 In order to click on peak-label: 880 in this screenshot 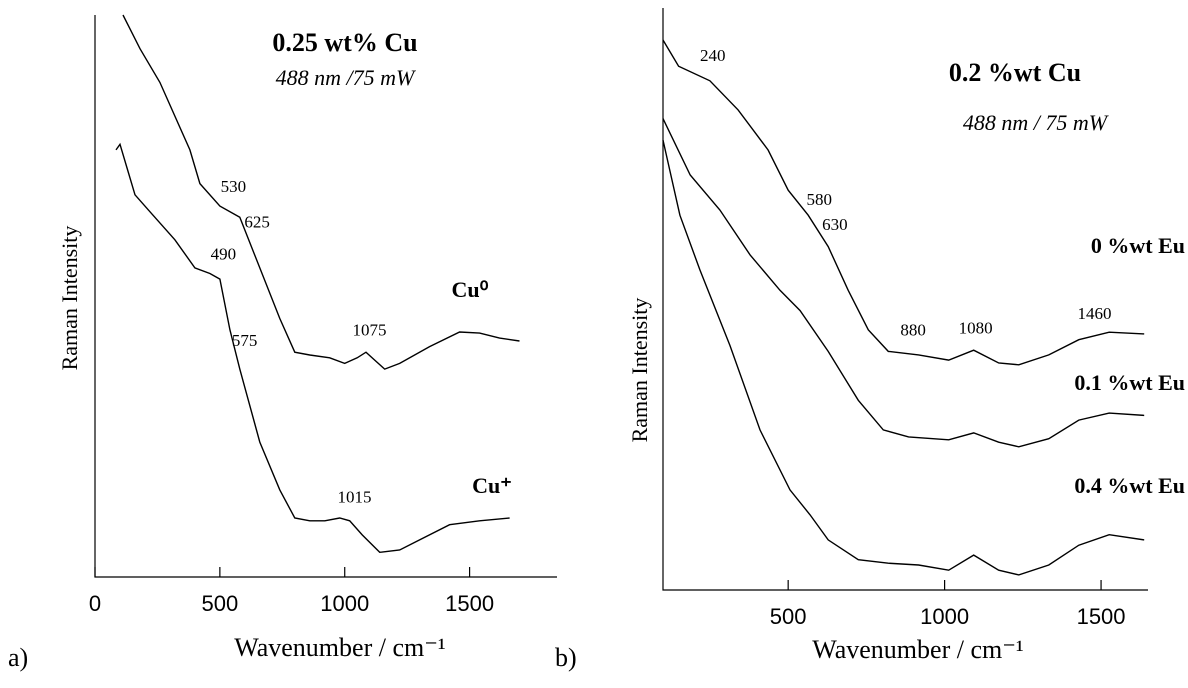, I will do `click(913, 329)`.